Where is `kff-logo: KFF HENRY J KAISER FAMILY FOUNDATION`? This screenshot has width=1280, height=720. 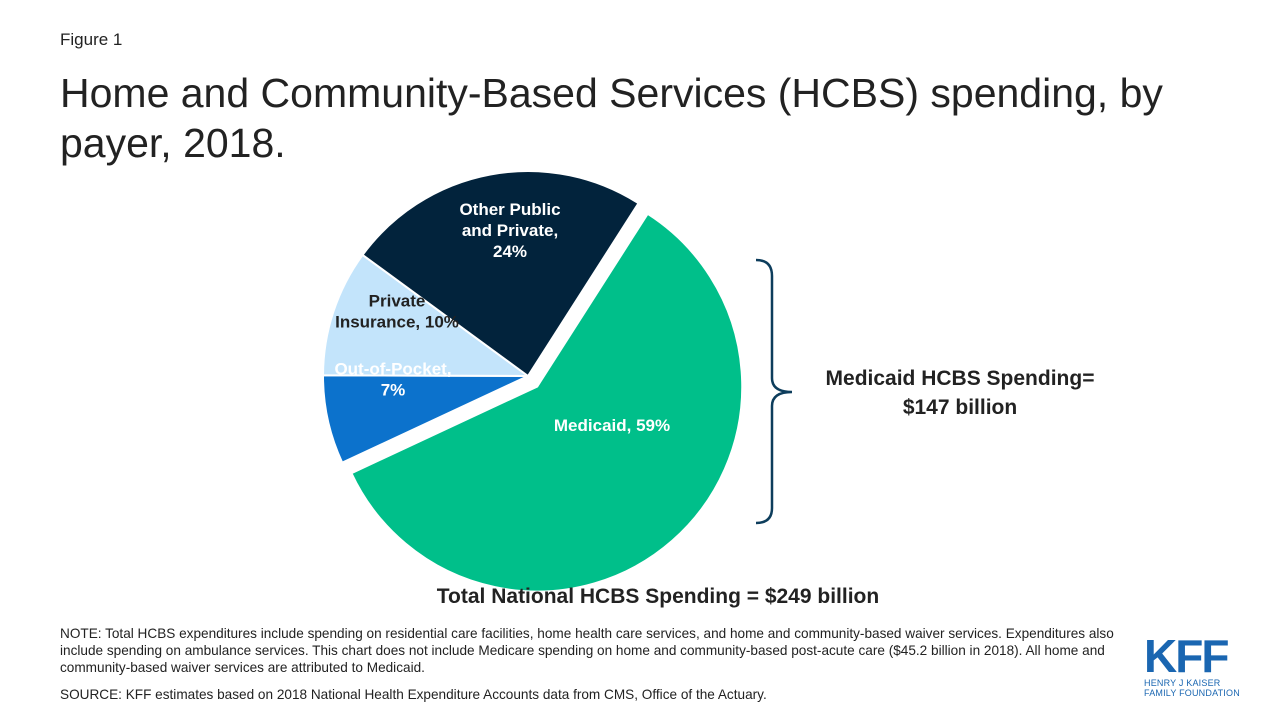
kff-logo: KFF HENRY J KAISER FAMILY FOUNDATION is located at coordinates (1194, 665).